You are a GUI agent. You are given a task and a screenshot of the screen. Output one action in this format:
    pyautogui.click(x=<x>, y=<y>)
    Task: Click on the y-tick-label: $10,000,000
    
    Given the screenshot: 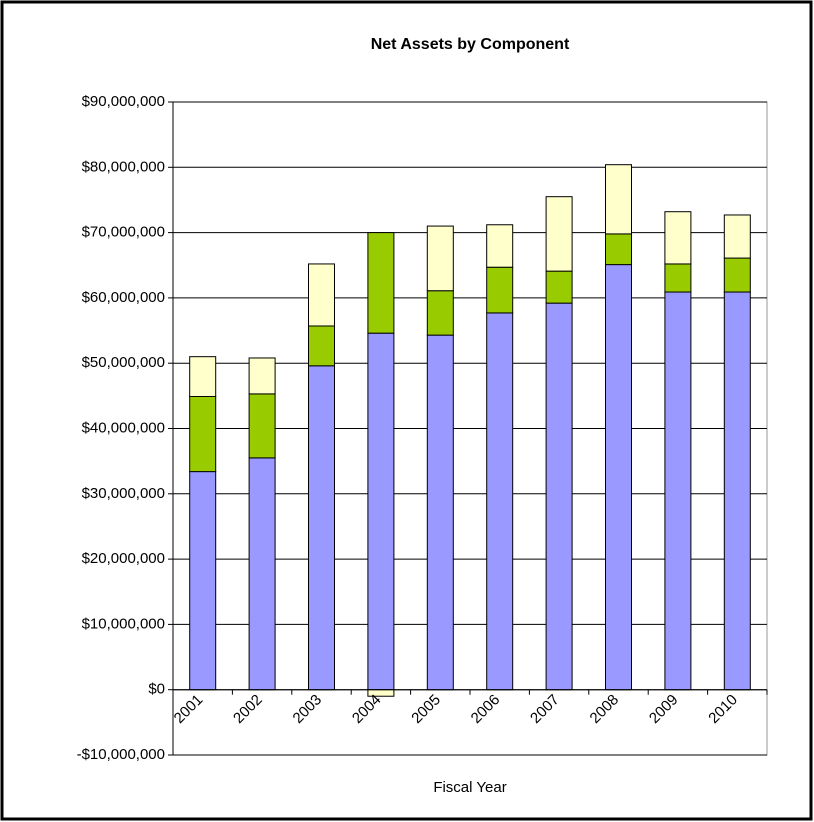 What is the action you would take?
    pyautogui.click(x=123, y=623)
    